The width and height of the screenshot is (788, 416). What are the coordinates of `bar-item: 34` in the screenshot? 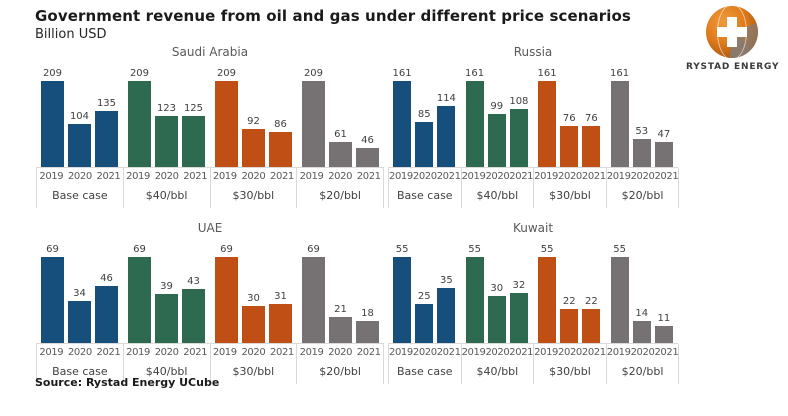 It's located at (79, 316).